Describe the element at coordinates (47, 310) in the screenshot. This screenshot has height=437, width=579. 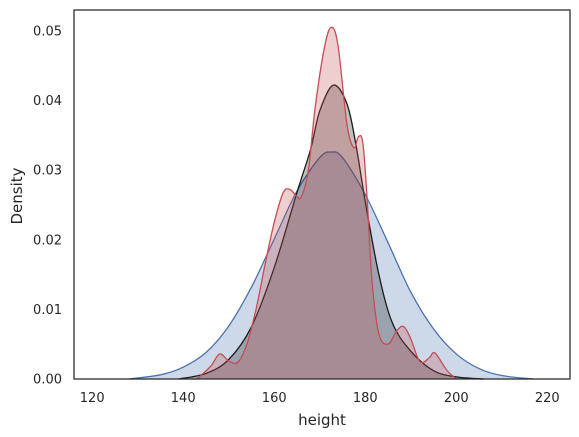
I see `y-tick-label: 0.01` at that location.